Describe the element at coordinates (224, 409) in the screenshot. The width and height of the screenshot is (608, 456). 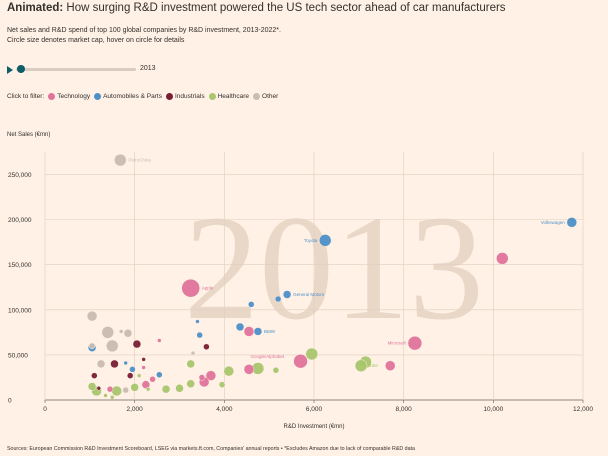
I see `x-tick-label: 4,000` at that location.